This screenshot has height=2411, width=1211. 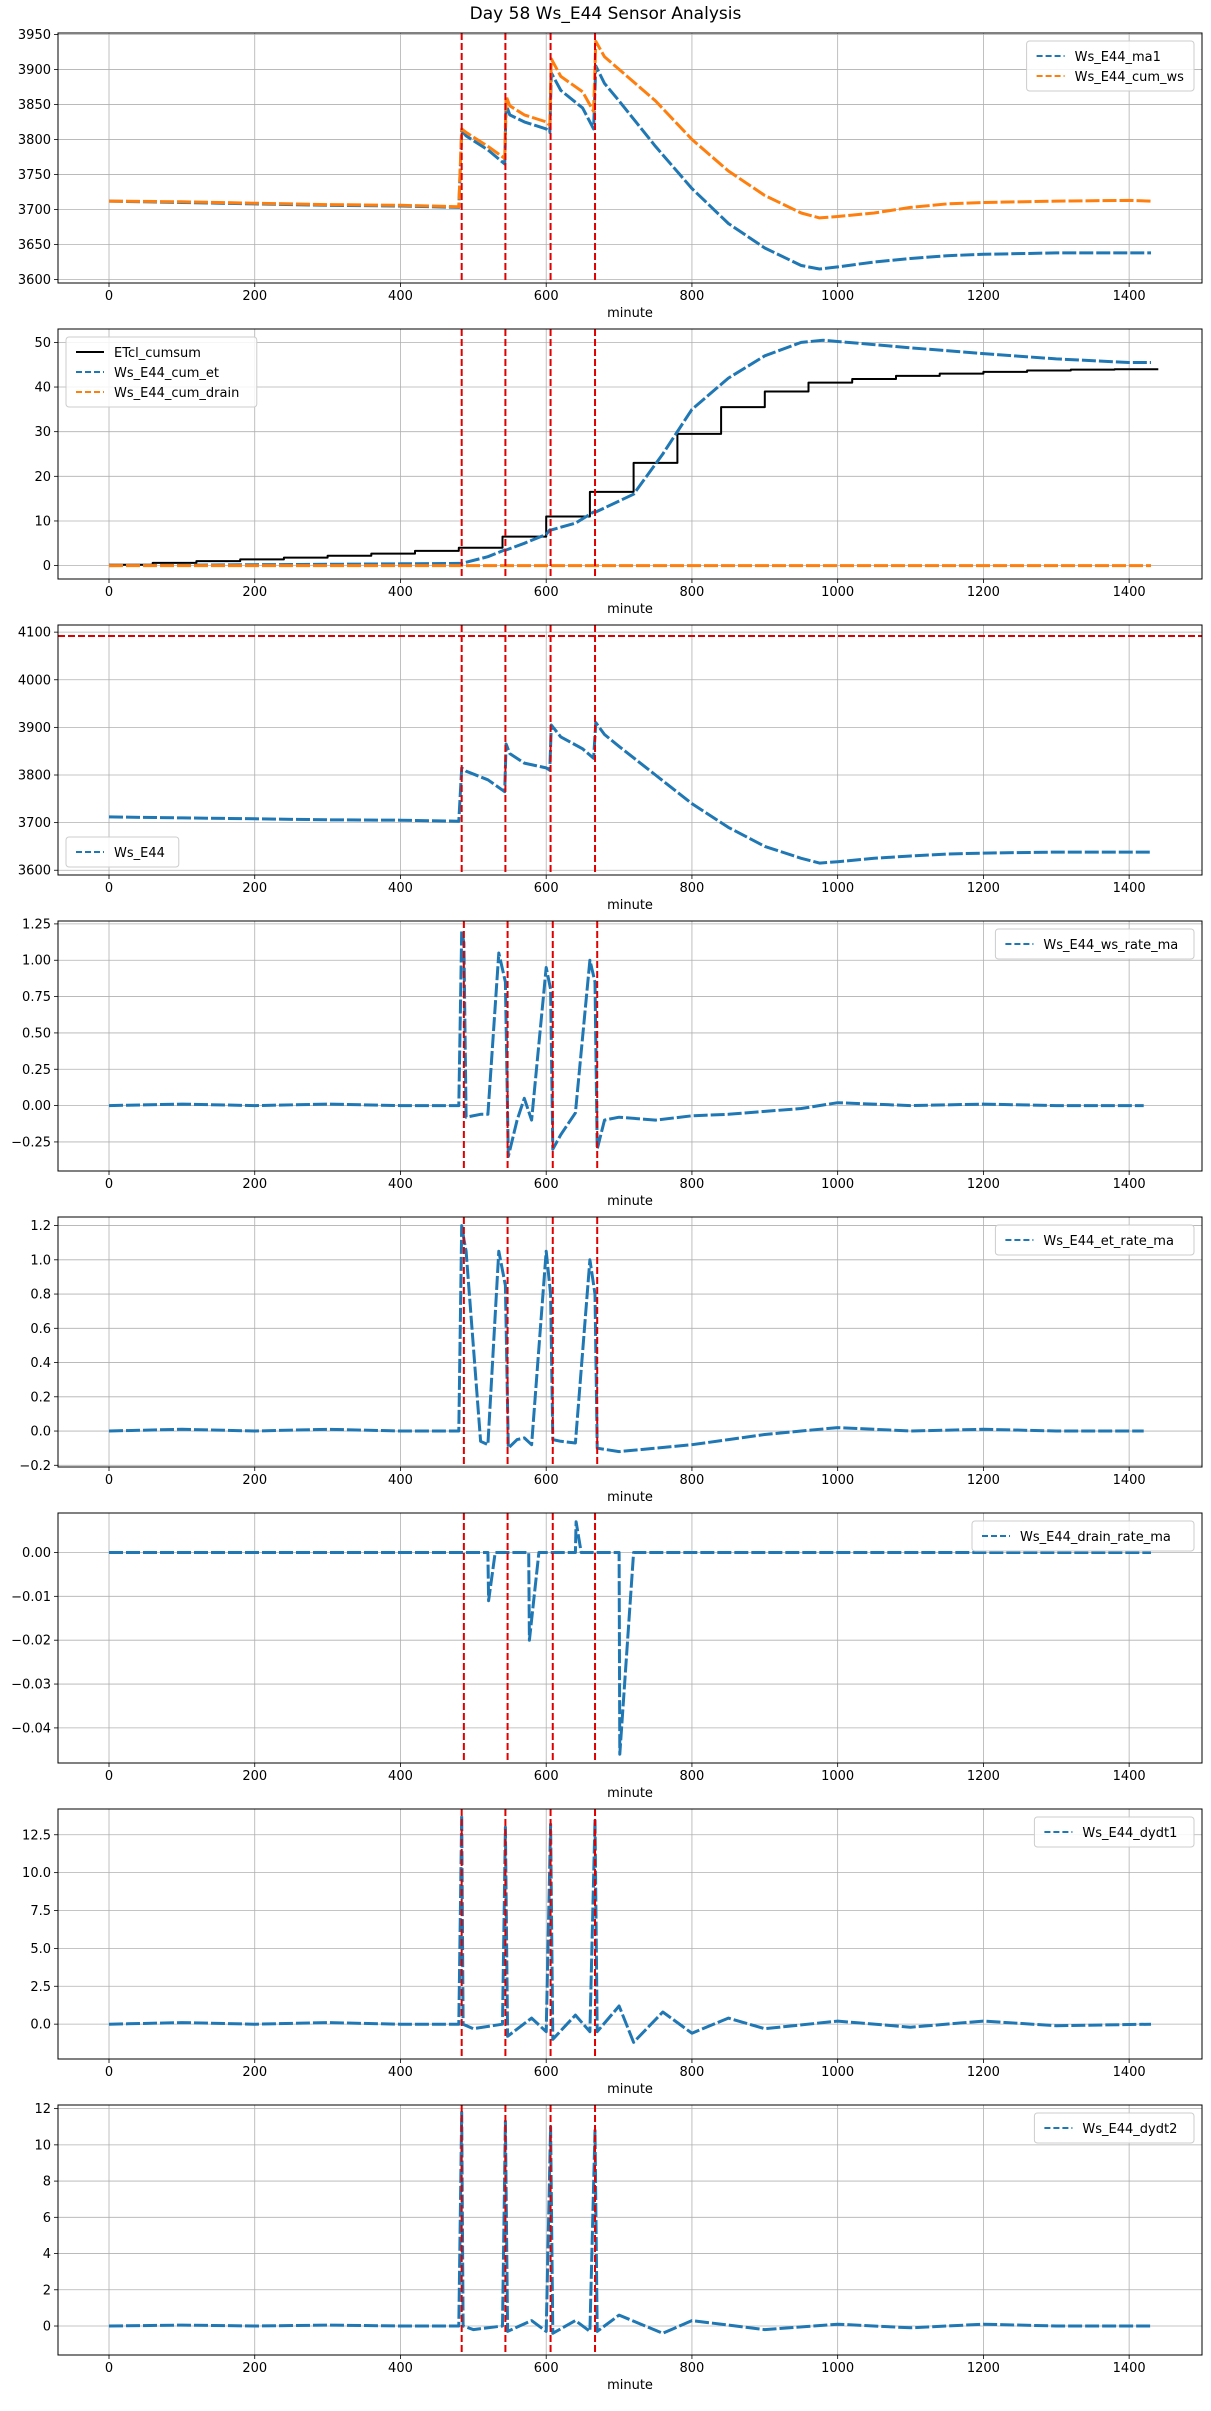 I want to click on series-line-Ws_E44_cum_et, so click(x=629, y=453).